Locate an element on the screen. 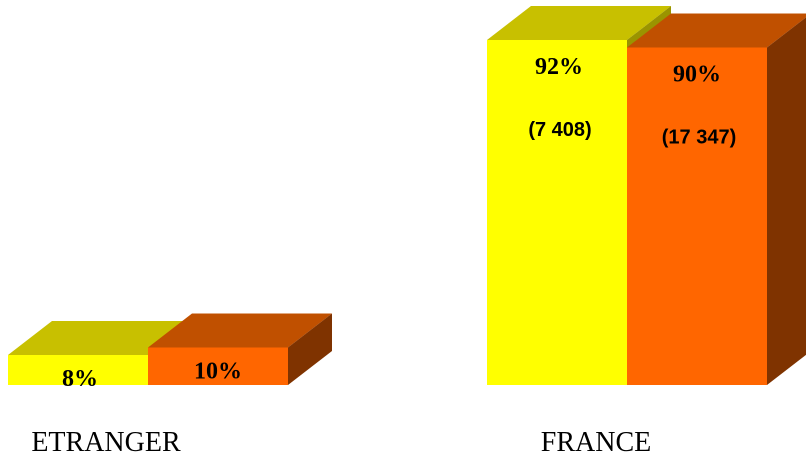 The width and height of the screenshot is (806, 459). data-label-france-series-0: 92% is located at coordinates (559, 67).